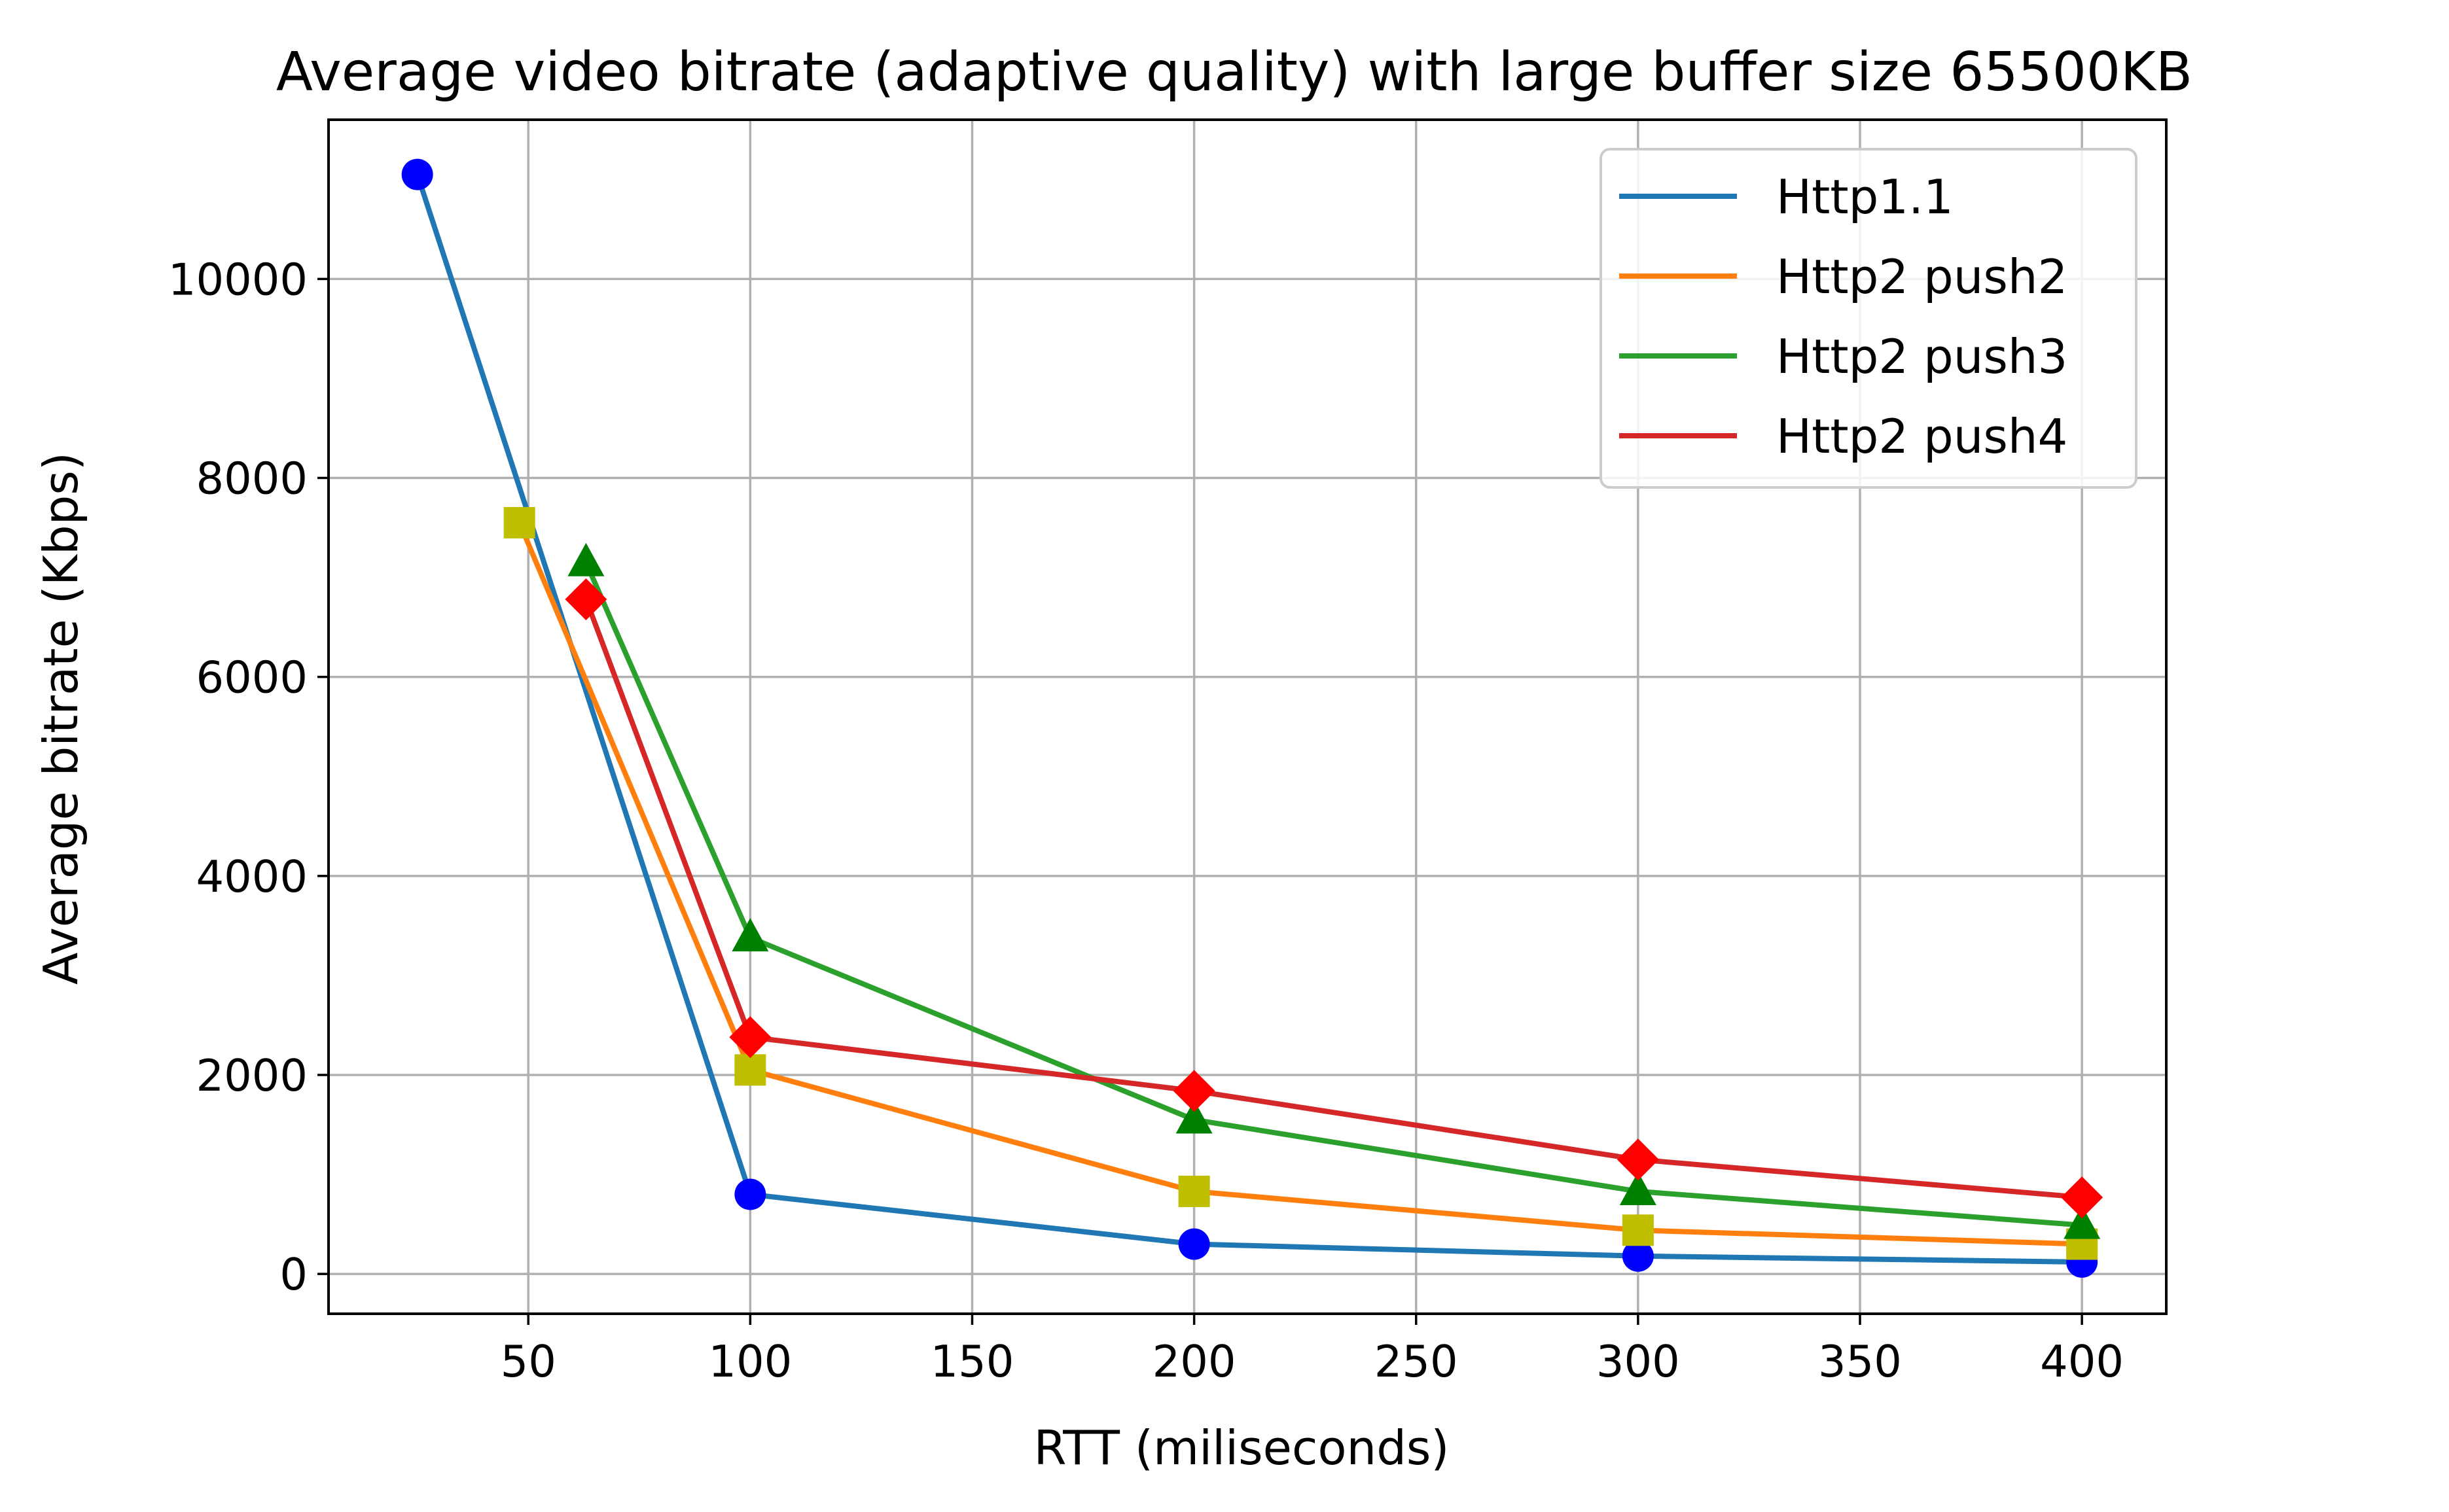  I want to click on legend: Http1.1 Http2 push2 Http2 push3 Http2 push4, so click(1868, 318).